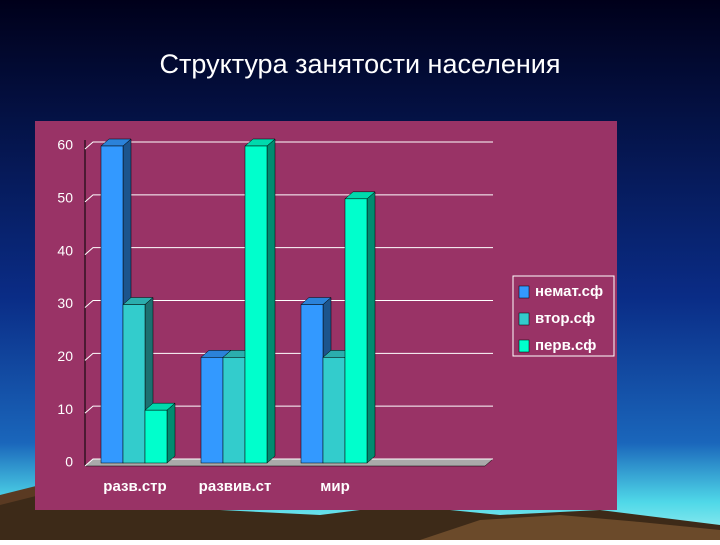 The image size is (720, 545). What do you see at coordinates (65, 145) in the screenshot?
I see `y-tick-label: 60` at bounding box center [65, 145].